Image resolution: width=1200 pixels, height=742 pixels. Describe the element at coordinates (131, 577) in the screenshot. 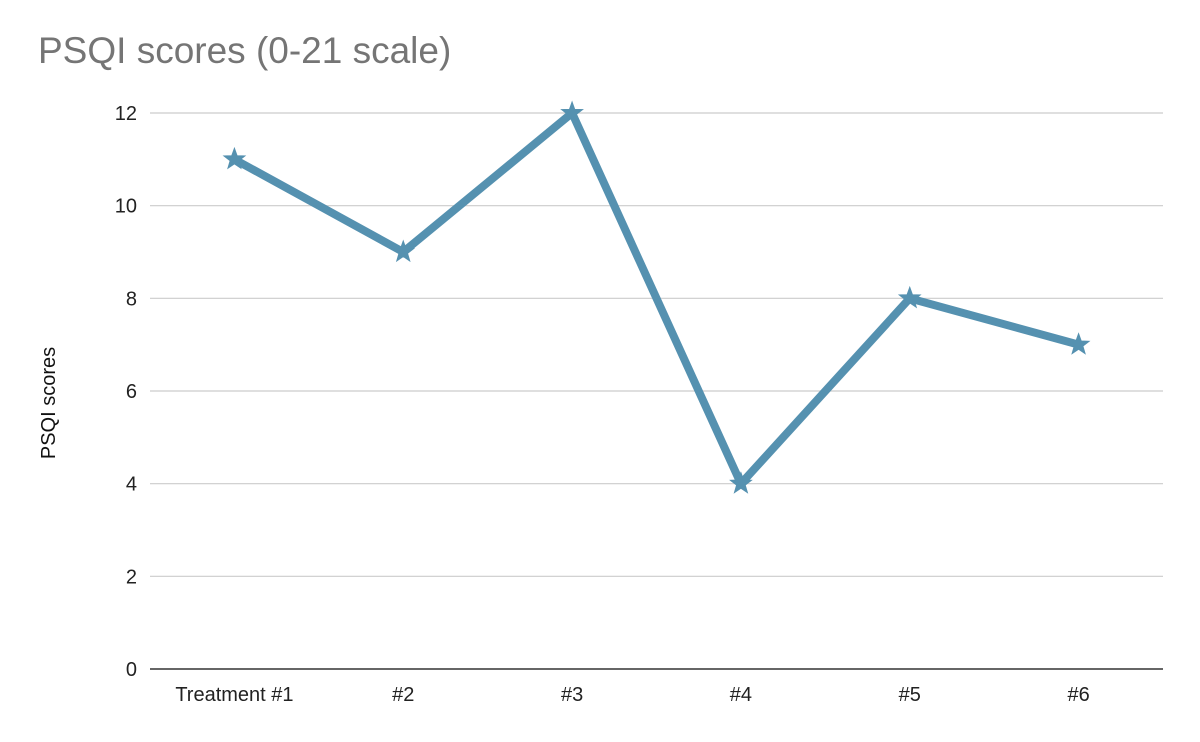

I see `y-tick-label: 2` at that location.